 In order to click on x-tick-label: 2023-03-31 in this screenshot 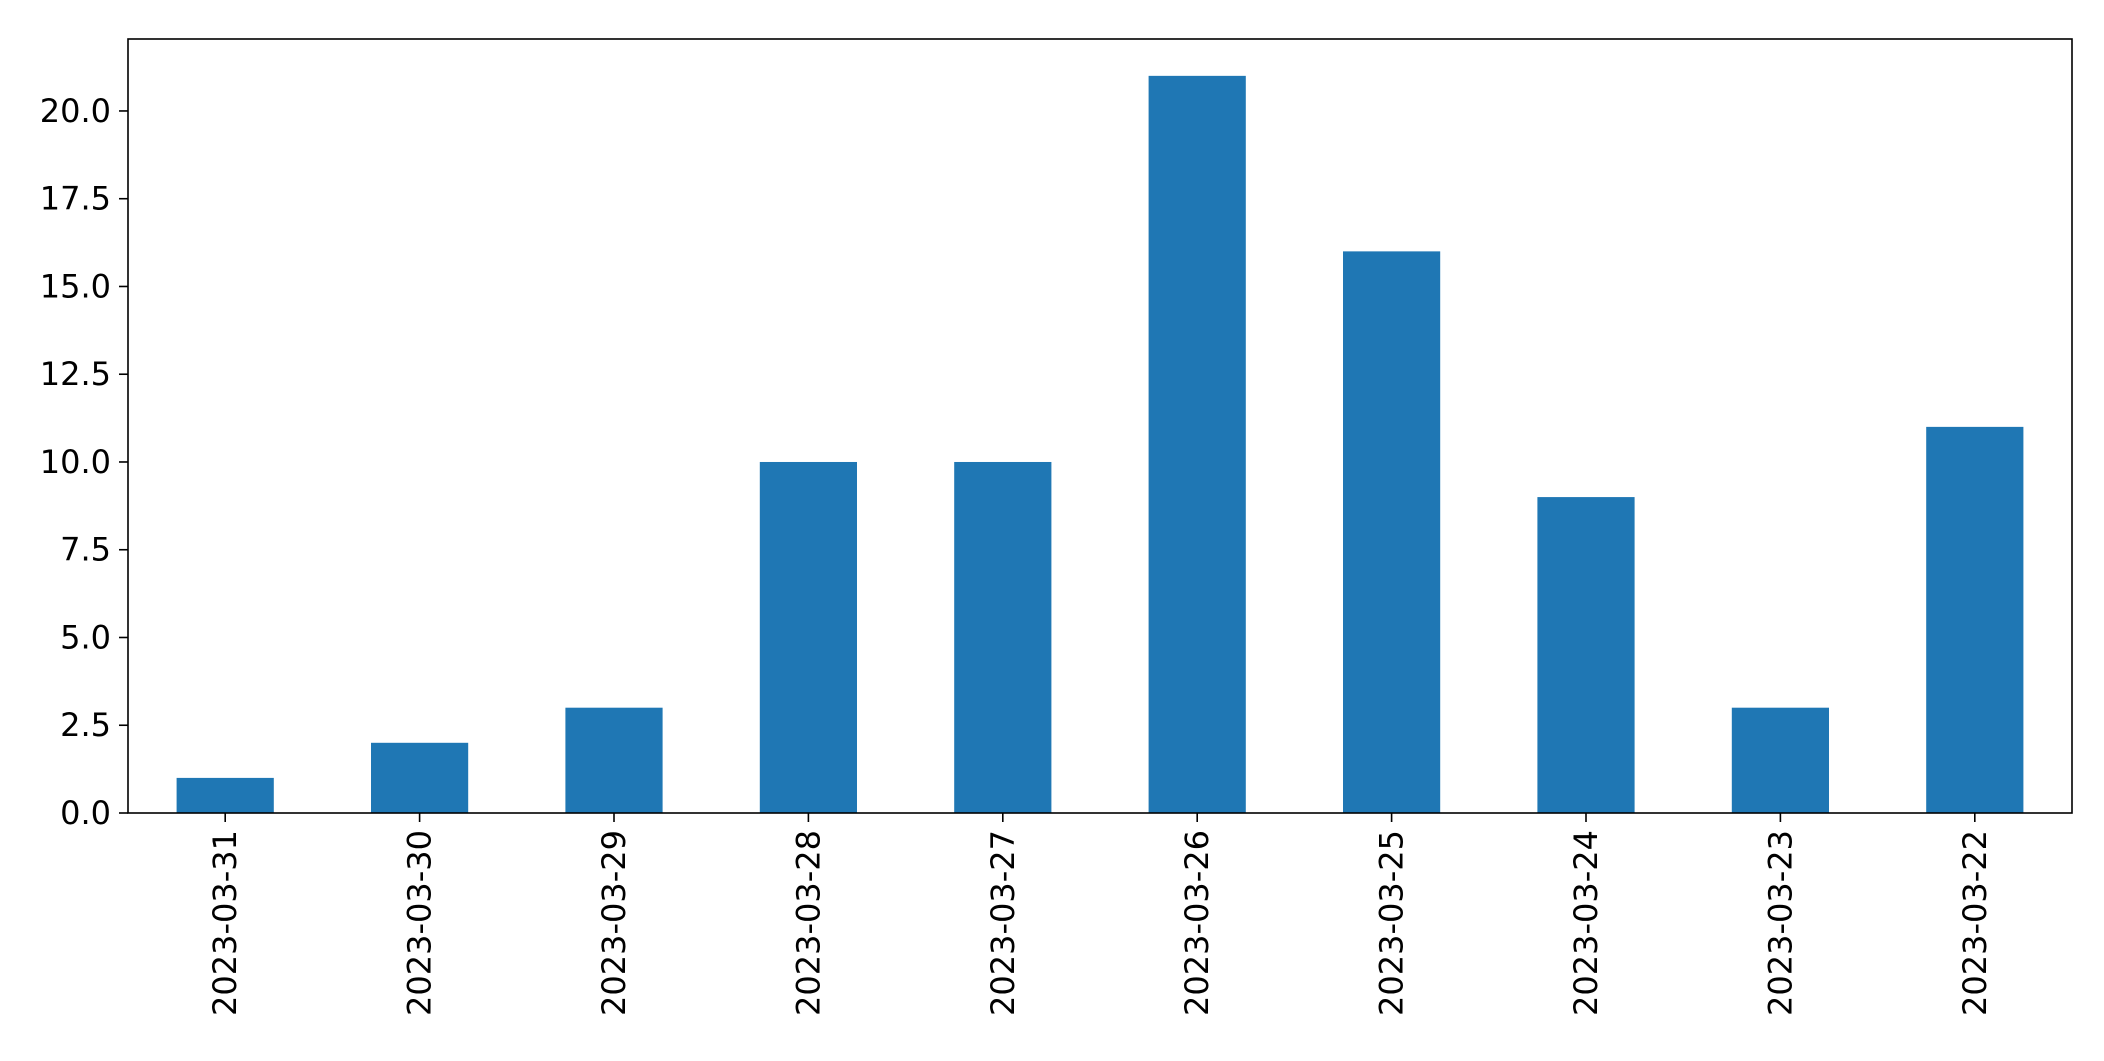, I will do `click(225, 923)`.